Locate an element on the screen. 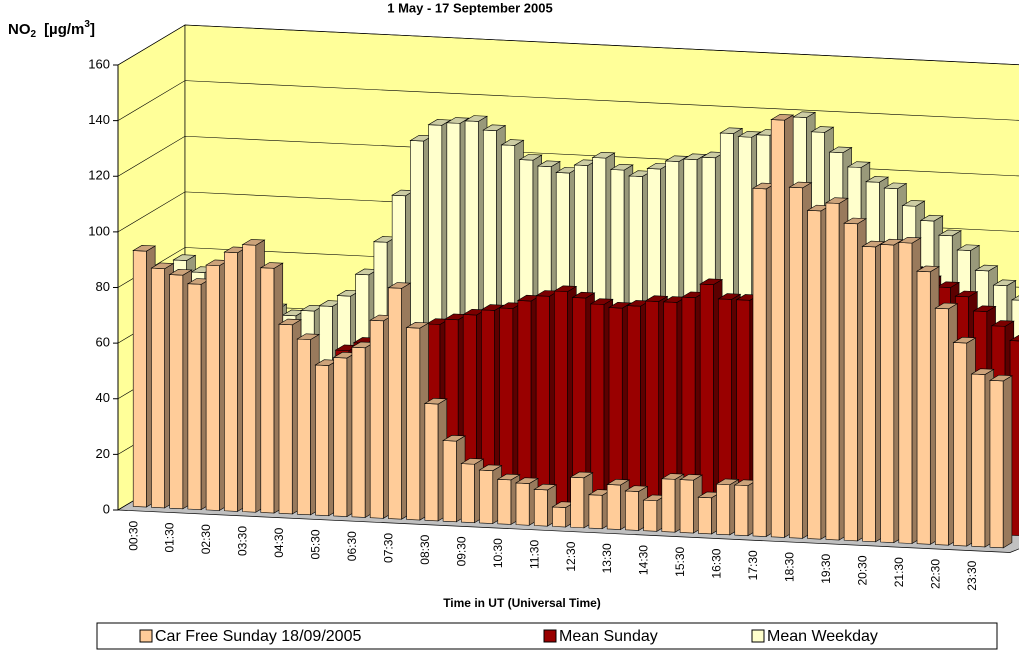 This screenshot has width=1019, height=652. y-label-part: 2 is located at coordinates (34, 34).